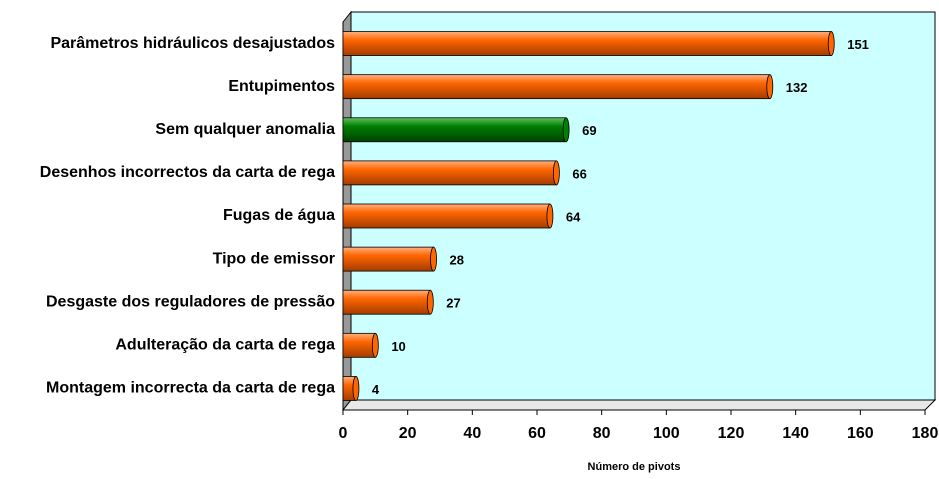 This screenshot has height=479, width=939. I want to click on y-tick-label: Montagem incorrecta da carta de rega, so click(190, 388).